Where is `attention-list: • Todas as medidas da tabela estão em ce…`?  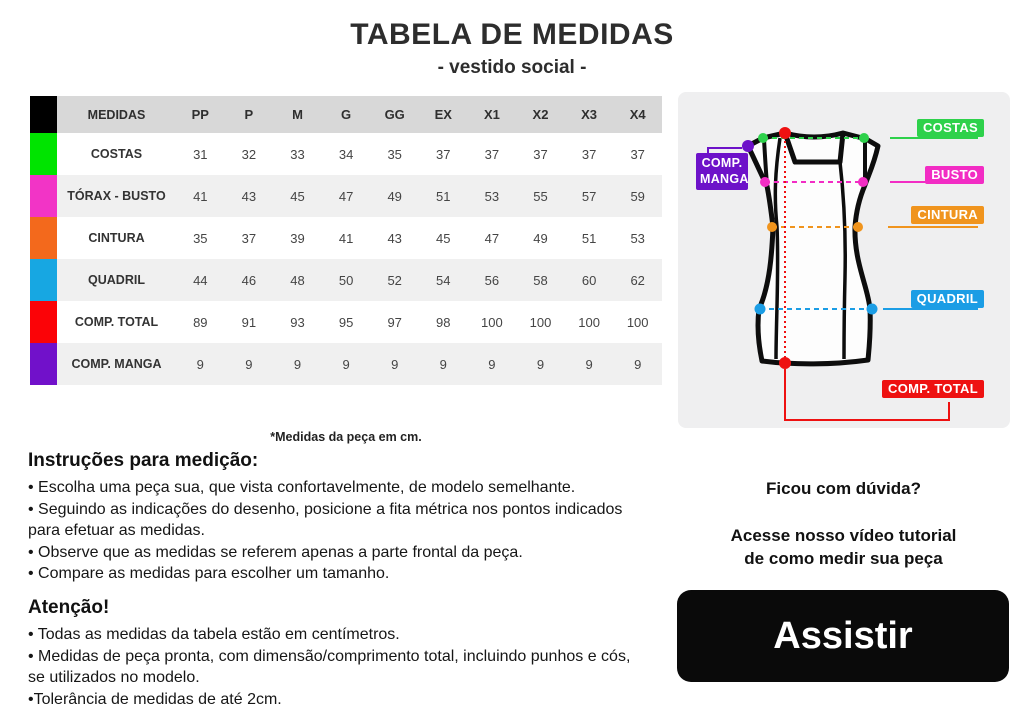
attention-list: • Todas as medidas da tabela estão em ce… is located at coordinates (333, 667).